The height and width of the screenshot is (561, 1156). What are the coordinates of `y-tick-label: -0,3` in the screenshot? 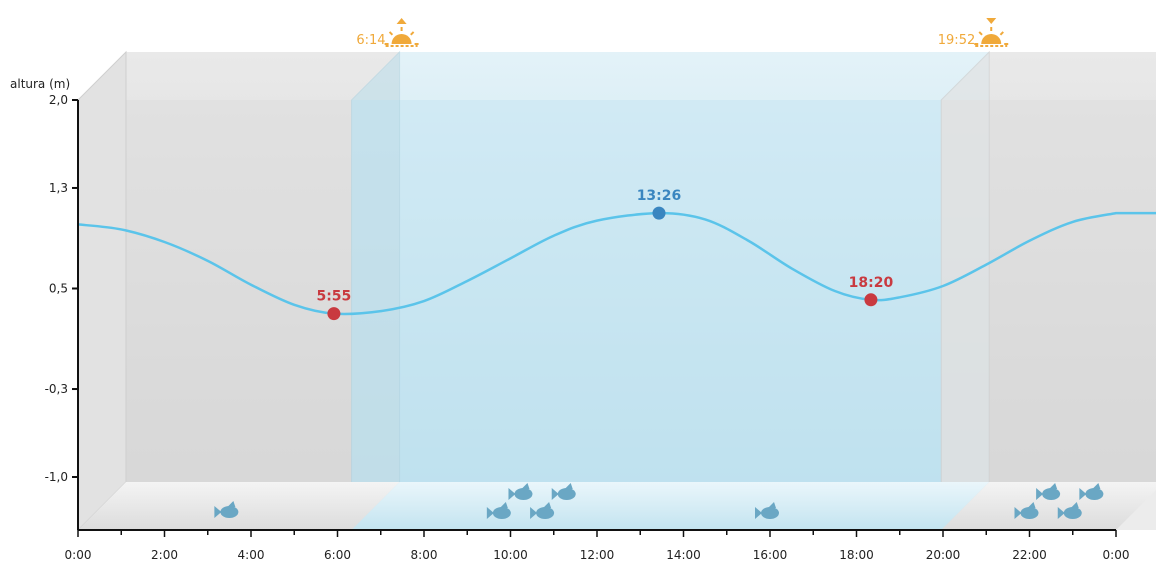 It's located at (56, 389).